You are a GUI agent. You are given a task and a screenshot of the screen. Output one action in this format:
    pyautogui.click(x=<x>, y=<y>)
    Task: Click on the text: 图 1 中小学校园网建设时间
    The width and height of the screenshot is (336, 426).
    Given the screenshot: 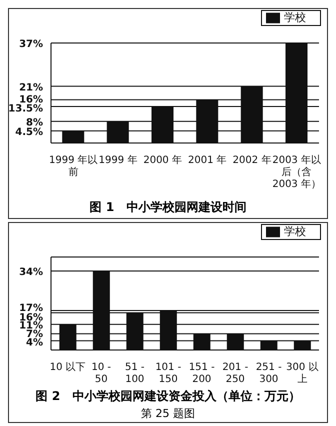 What is the action you would take?
    pyautogui.click(x=168, y=207)
    